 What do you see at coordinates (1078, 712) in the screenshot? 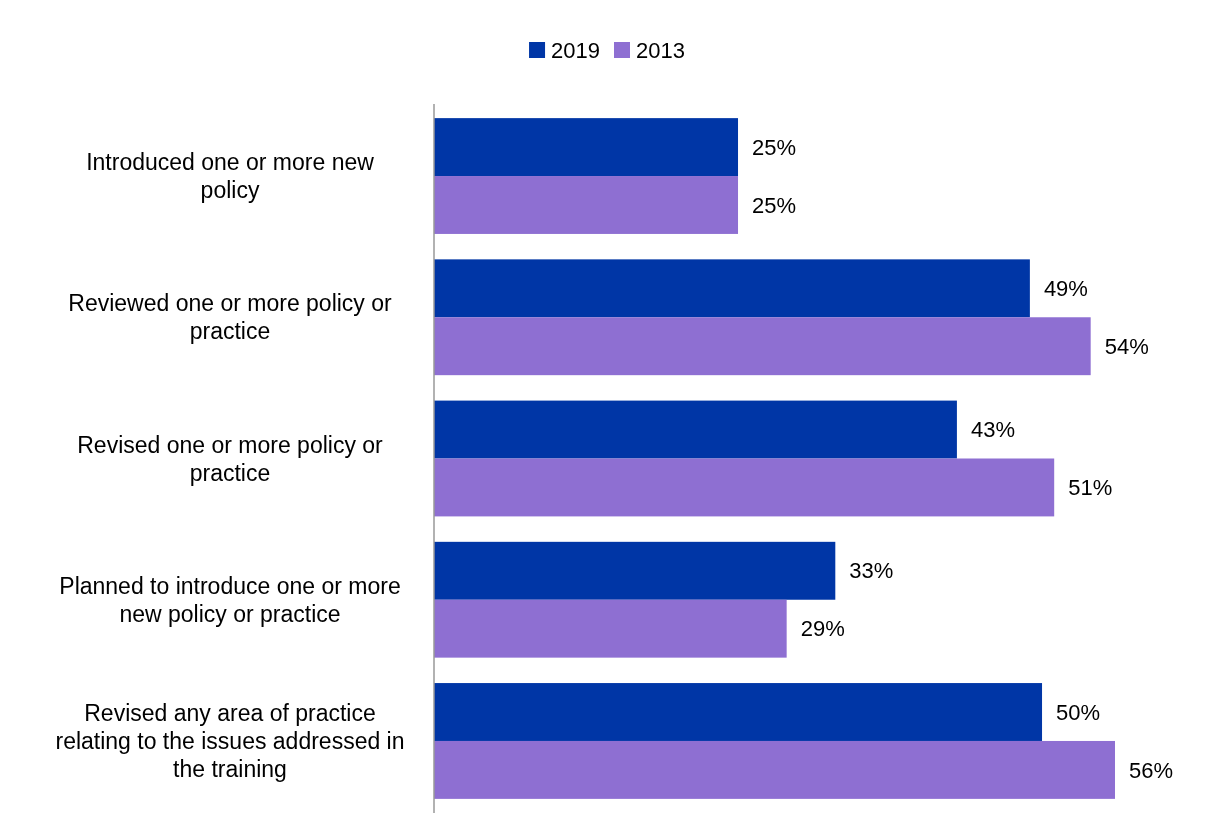
I see `data-label: 50%` at bounding box center [1078, 712].